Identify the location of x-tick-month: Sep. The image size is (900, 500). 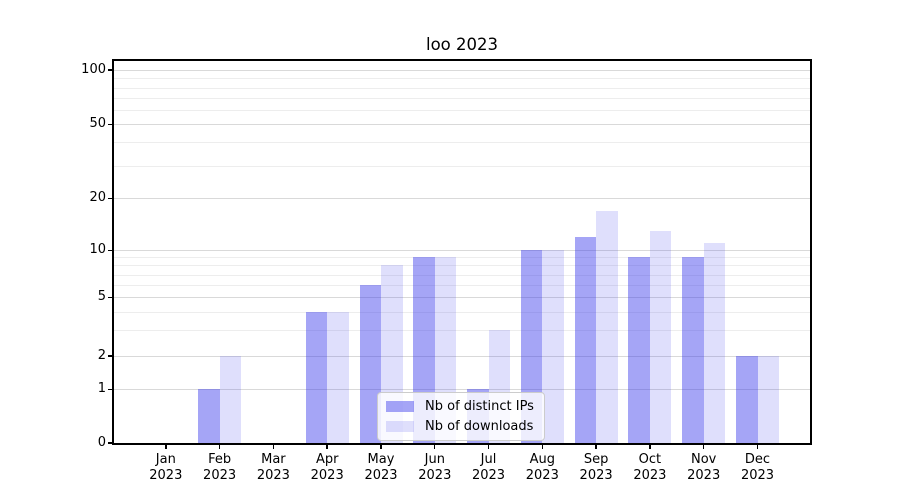
(596, 459).